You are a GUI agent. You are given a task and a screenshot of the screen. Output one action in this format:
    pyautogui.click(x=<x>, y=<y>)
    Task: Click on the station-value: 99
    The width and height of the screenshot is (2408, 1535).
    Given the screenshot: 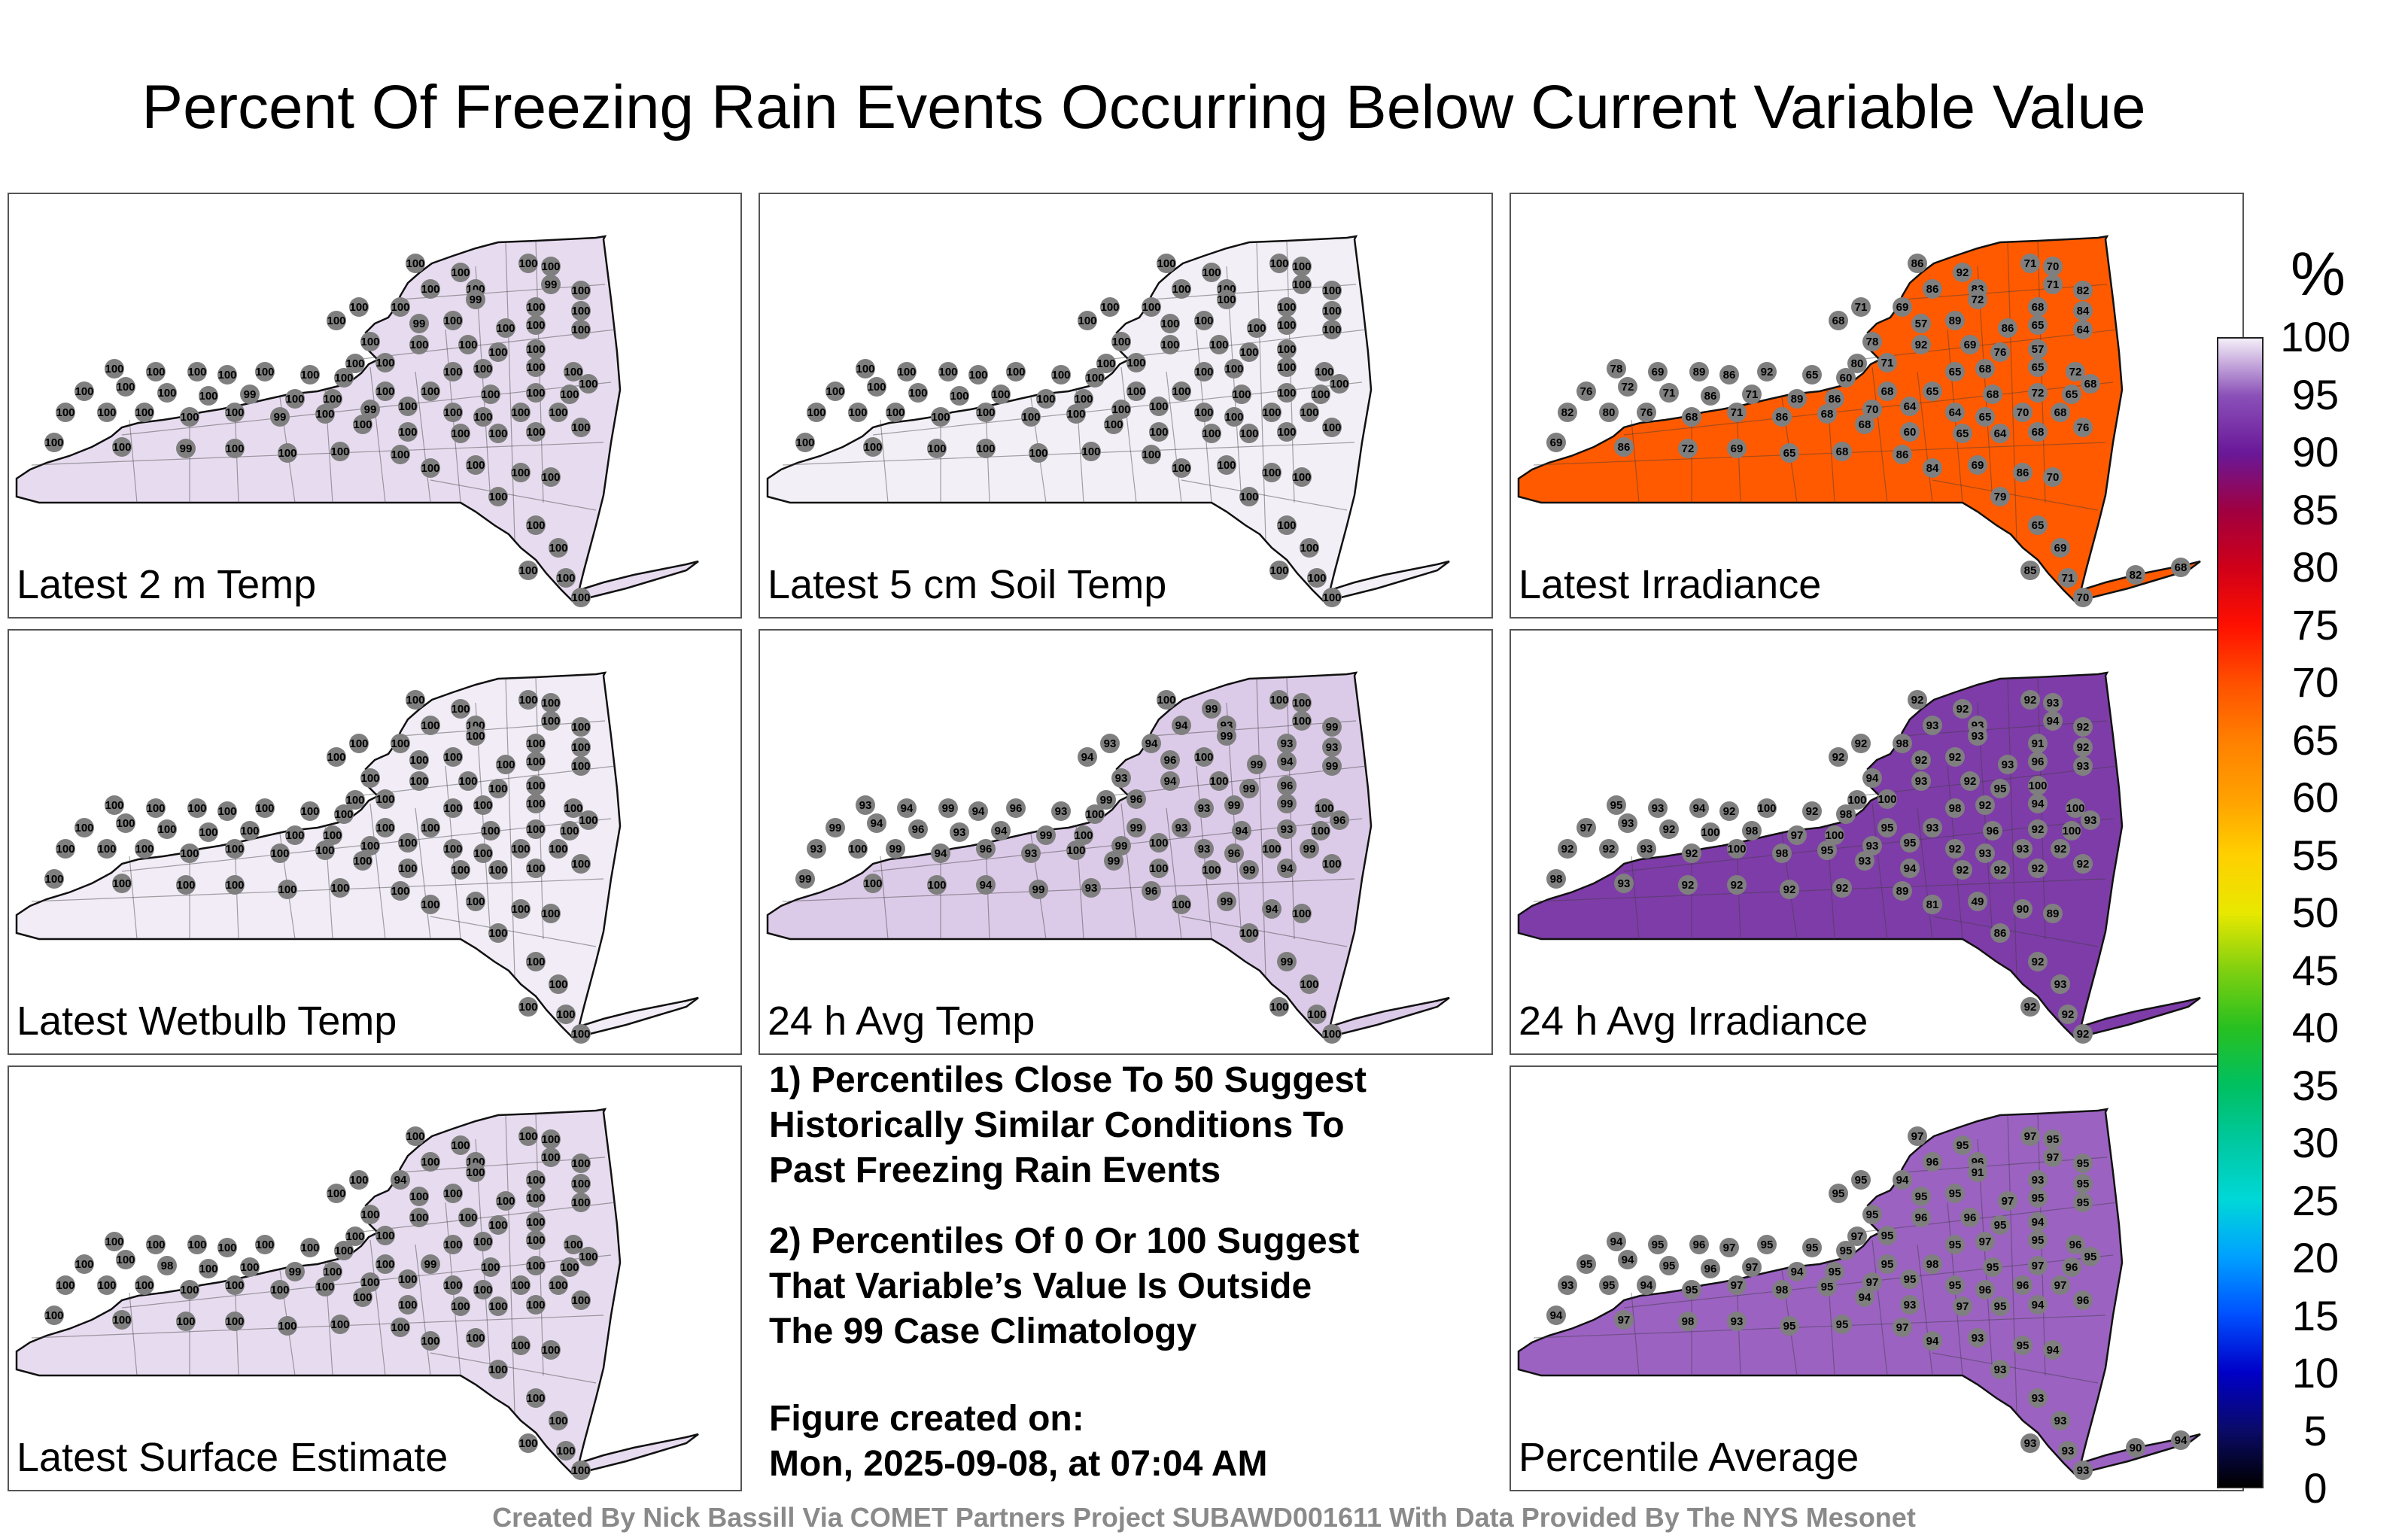 What is the action you would take?
    pyautogui.click(x=1227, y=736)
    